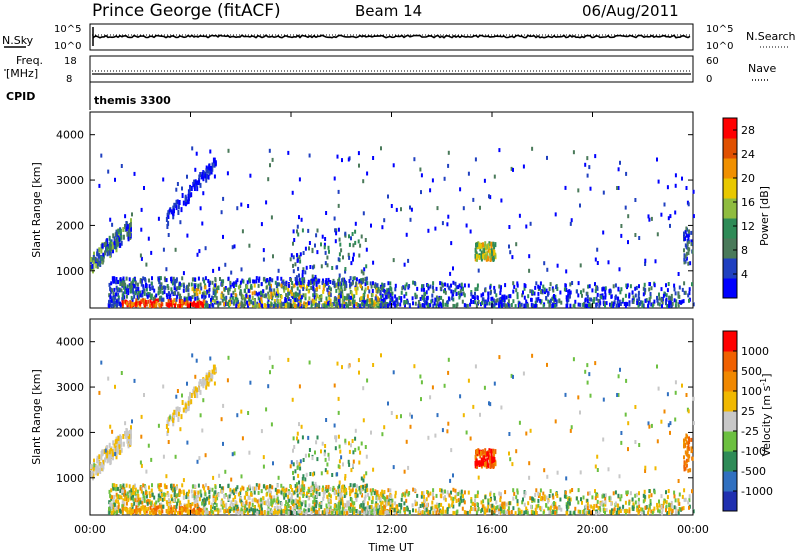  I want to click on noise-tick-low-right: 10^0, so click(719, 46).